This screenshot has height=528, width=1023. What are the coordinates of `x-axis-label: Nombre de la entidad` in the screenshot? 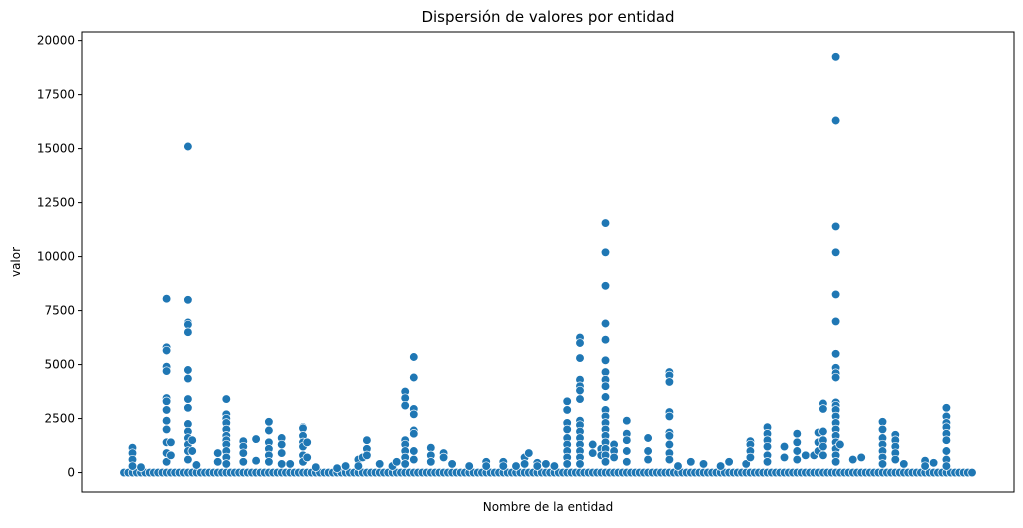 It's located at (548, 507).